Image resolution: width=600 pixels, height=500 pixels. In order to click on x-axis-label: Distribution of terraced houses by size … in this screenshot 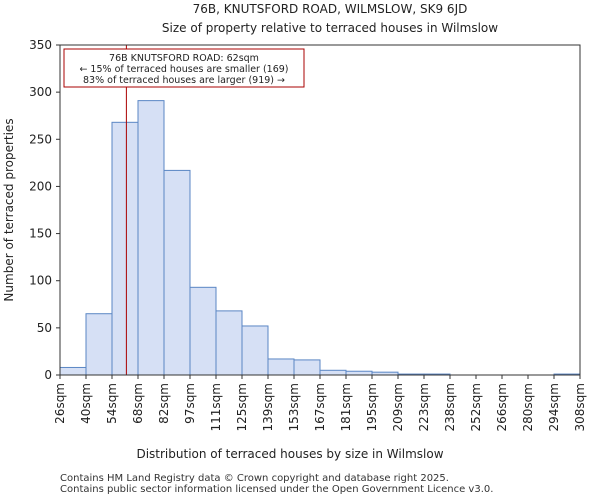, I will do `click(289, 454)`.